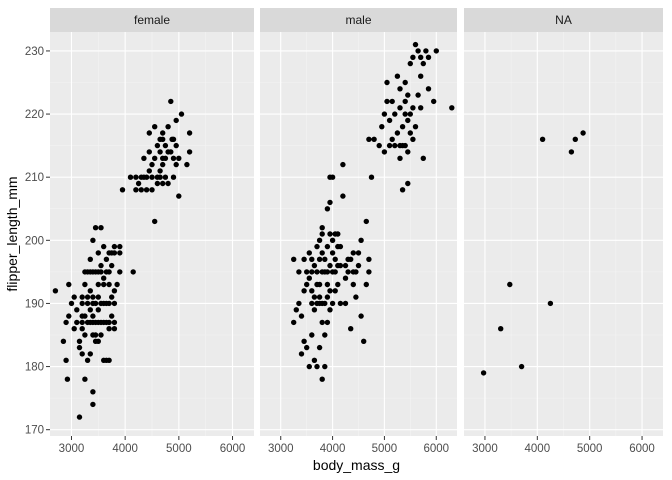  Describe the element at coordinates (358, 20) in the screenshot. I see `facet-strip-label: male` at that location.